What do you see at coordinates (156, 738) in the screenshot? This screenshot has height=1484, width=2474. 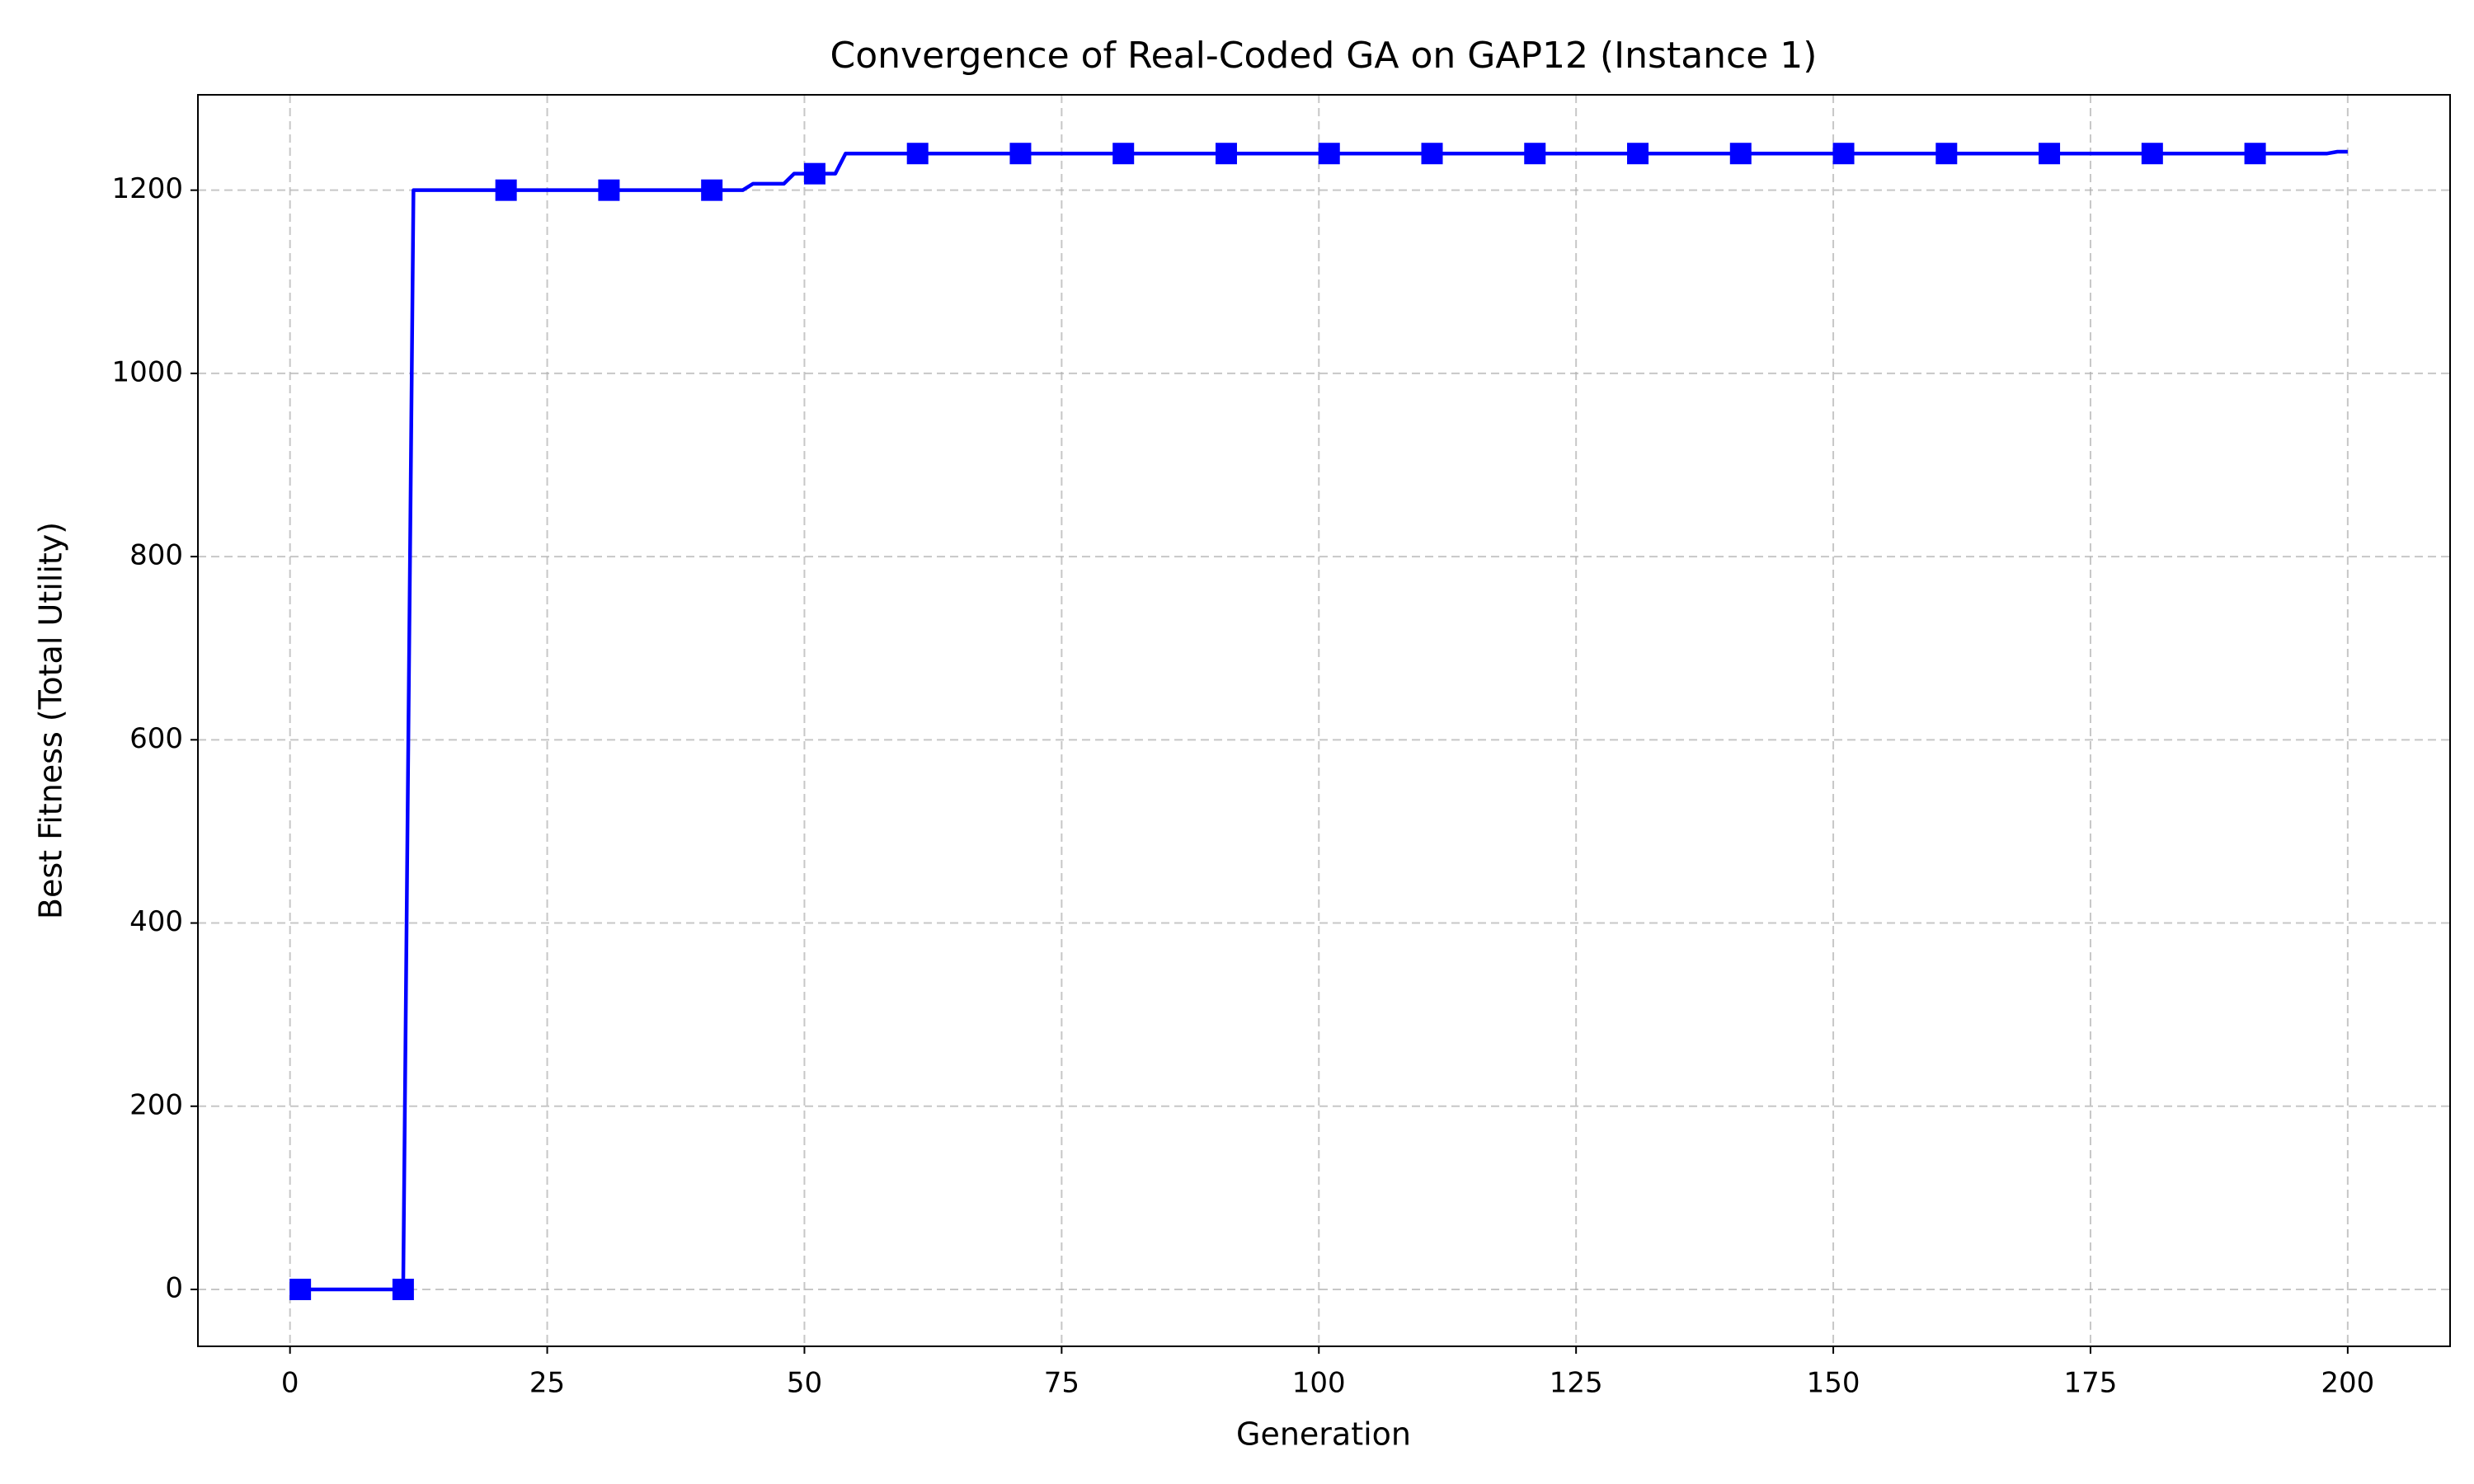 I see `y-tick-label: 600` at bounding box center [156, 738].